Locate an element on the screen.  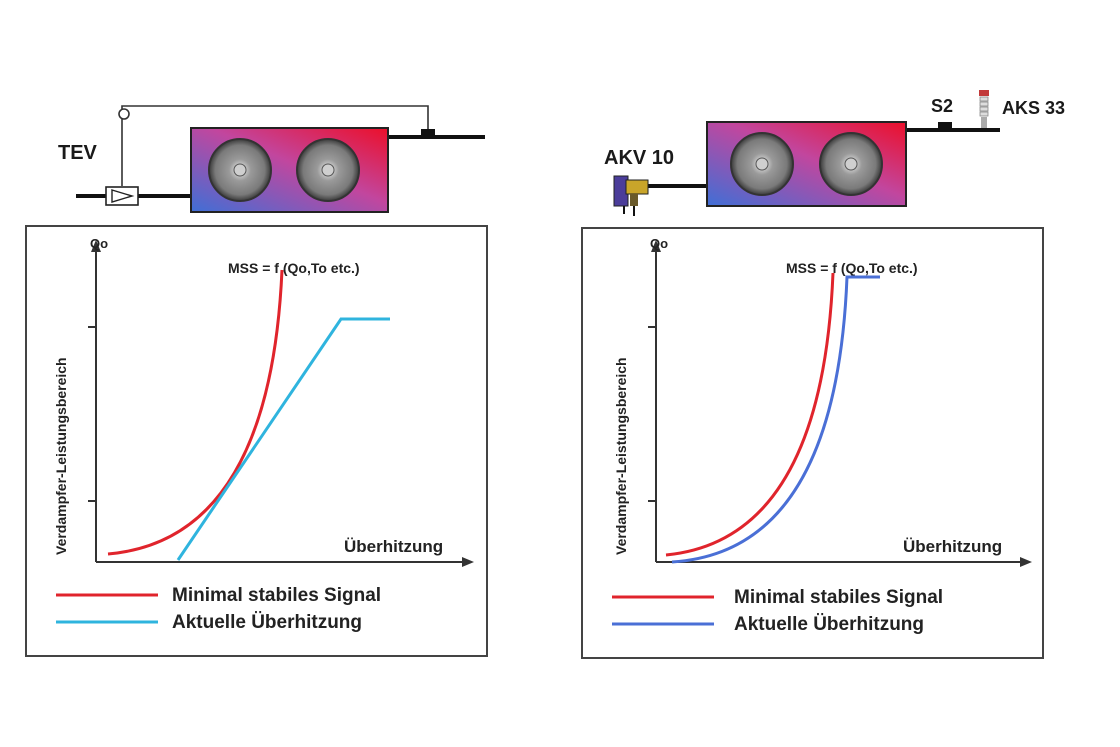
aks33-transmitter-icon is located at coordinates (984, 109).